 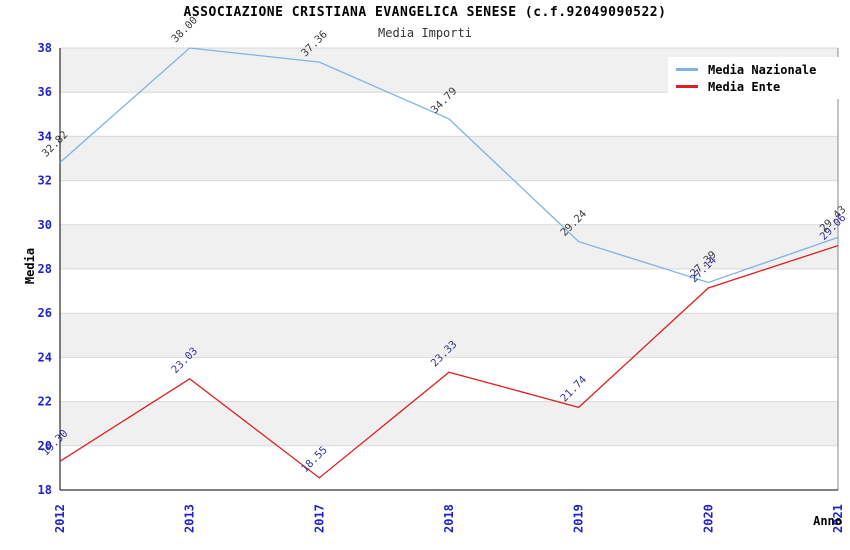 What do you see at coordinates (579, 518) in the screenshot?
I see `x-tick-label: 2019` at bounding box center [579, 518].